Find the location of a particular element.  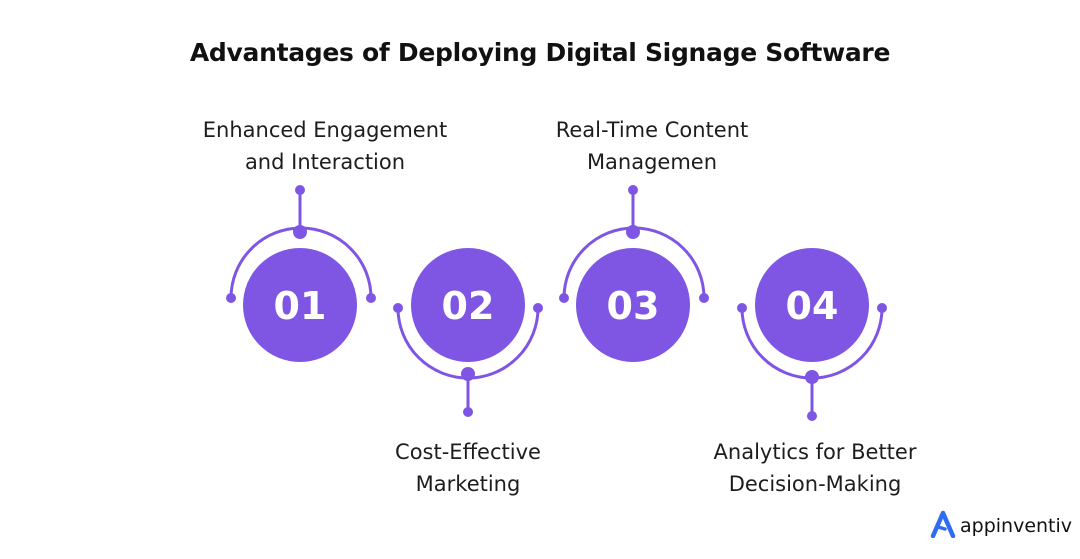

brand-name: appinventiv is located at coordinates (1016, 526).